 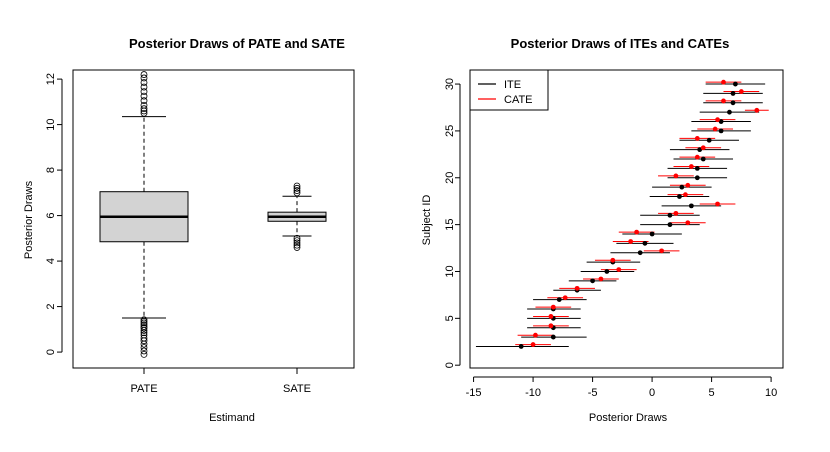 What do you see at coordinates (51, 124) in the screenshot?
I see `boxplot-y-tick-label: 10` at bounding box center [51, 124].